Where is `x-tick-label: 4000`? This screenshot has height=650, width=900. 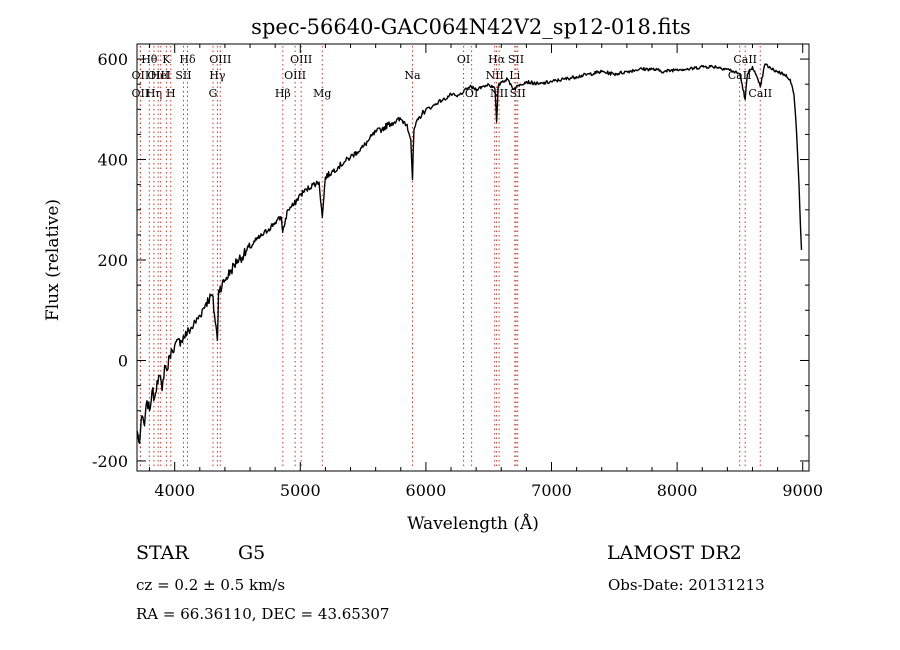 x-tick-label: 4000 is located at coordinates (174, 490).